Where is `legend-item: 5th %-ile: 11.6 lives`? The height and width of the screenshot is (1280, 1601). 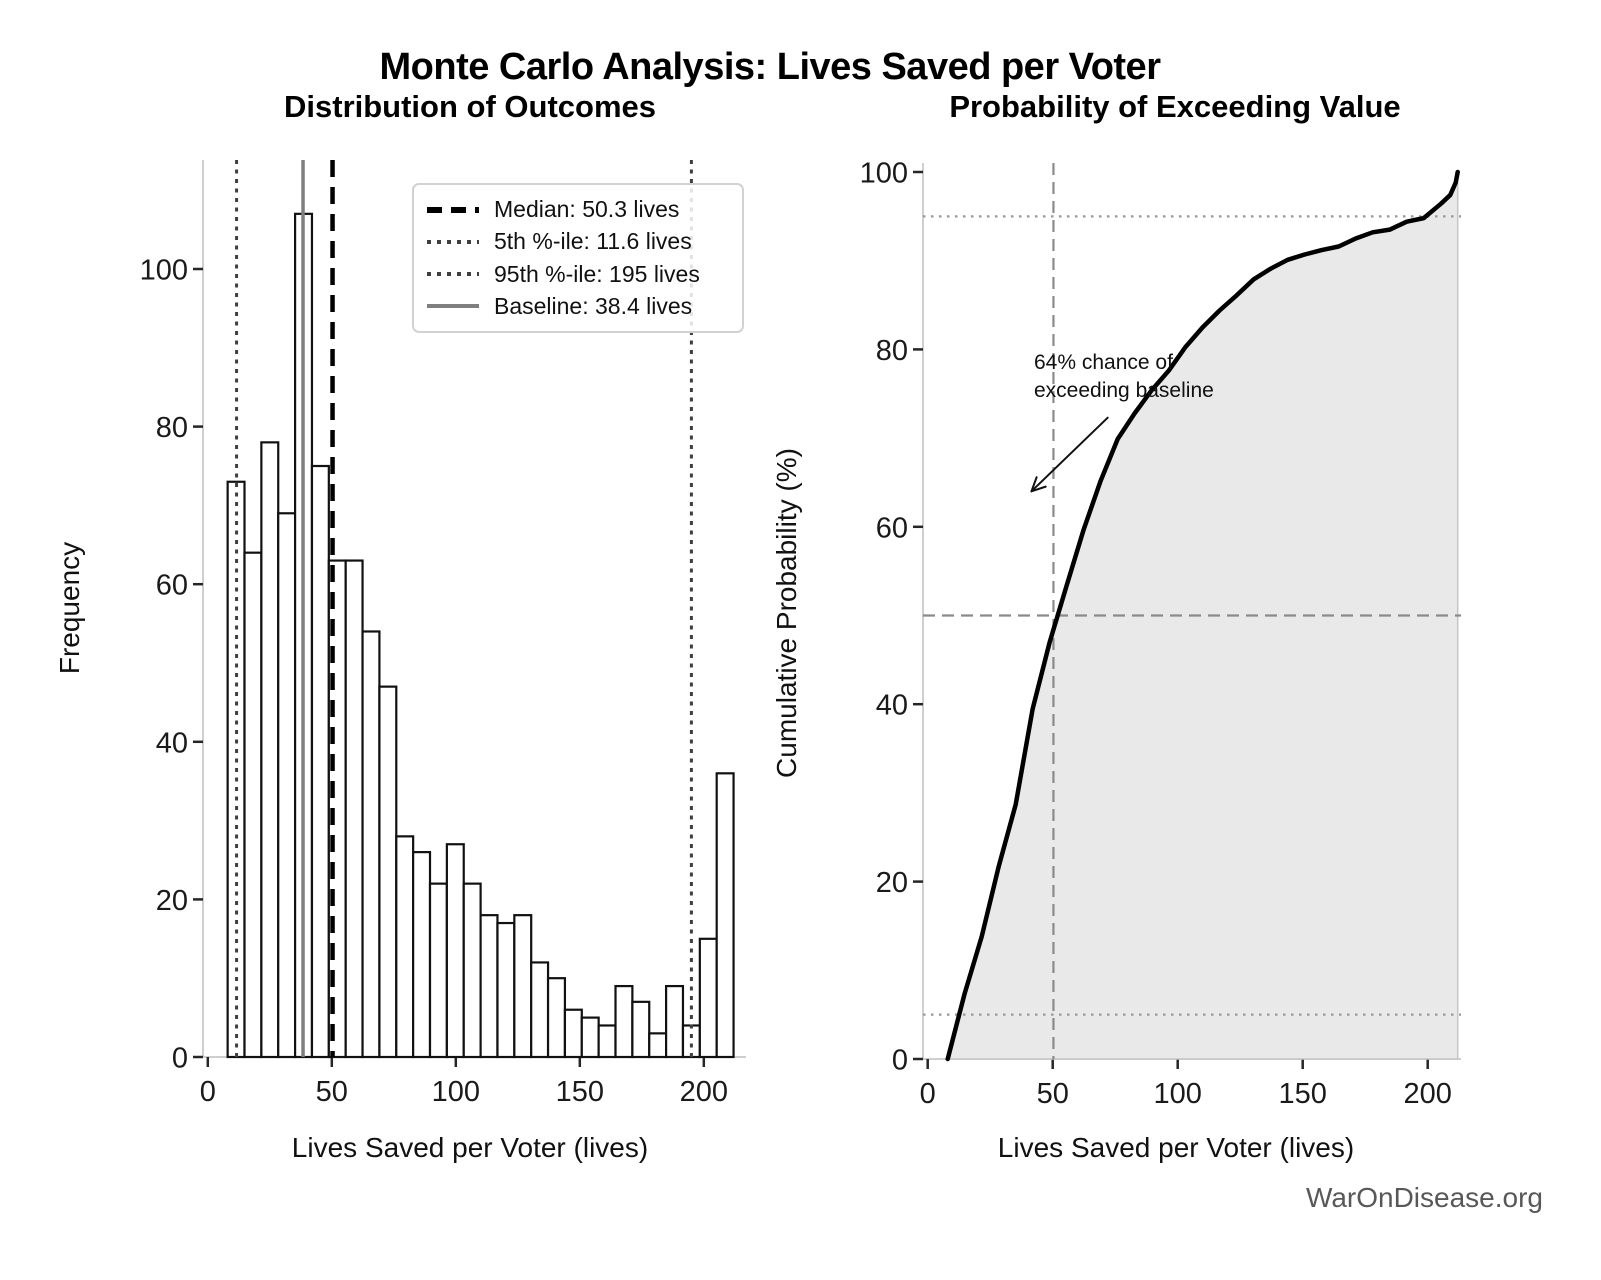 legend-item: 5th %-ile: 11.6 lives is located at coordinates (578, 241).